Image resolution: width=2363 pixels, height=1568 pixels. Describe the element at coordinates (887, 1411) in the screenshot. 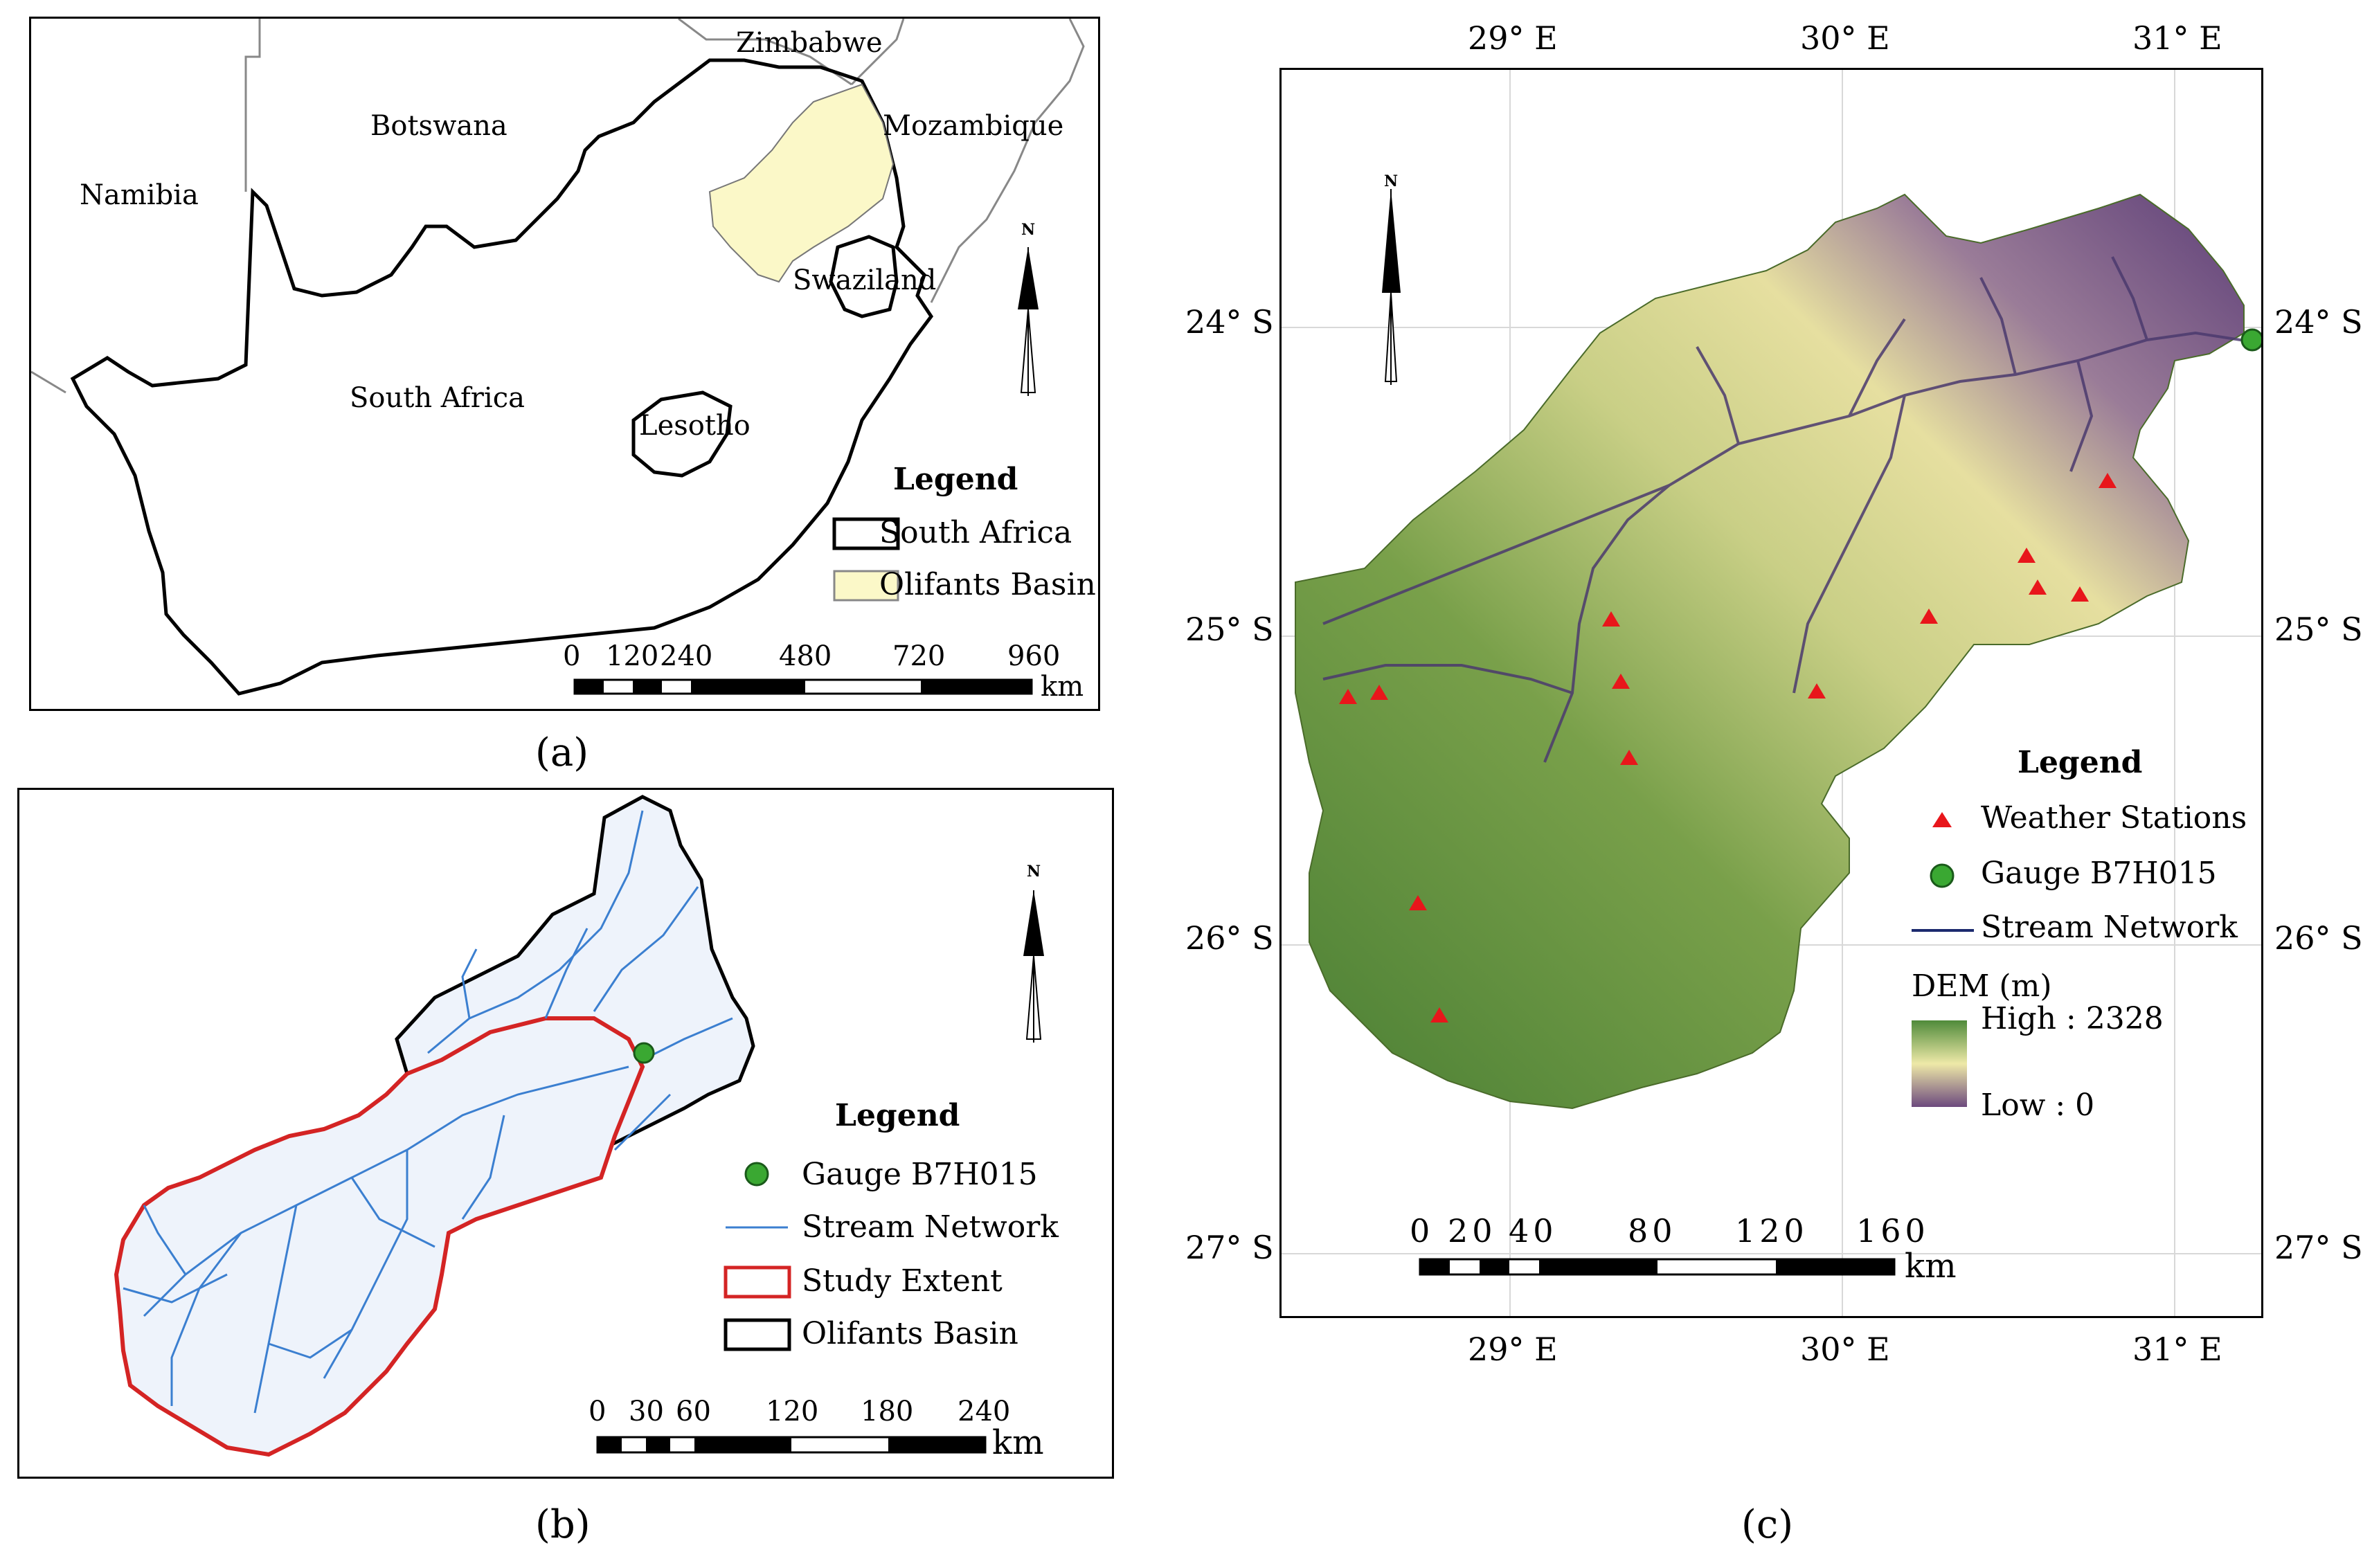

I see `scale-tick-4: 180` at that location.